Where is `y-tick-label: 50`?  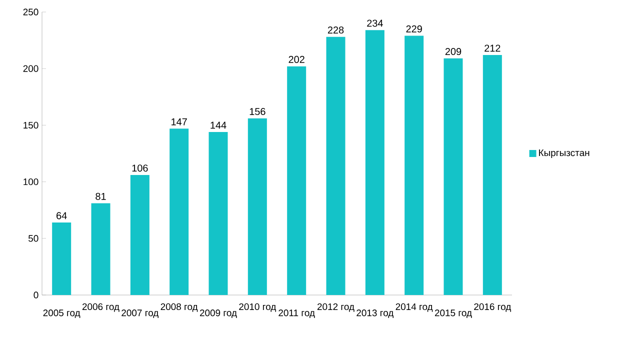
y-tick-label: 50 is located at coordinates (33, 238).